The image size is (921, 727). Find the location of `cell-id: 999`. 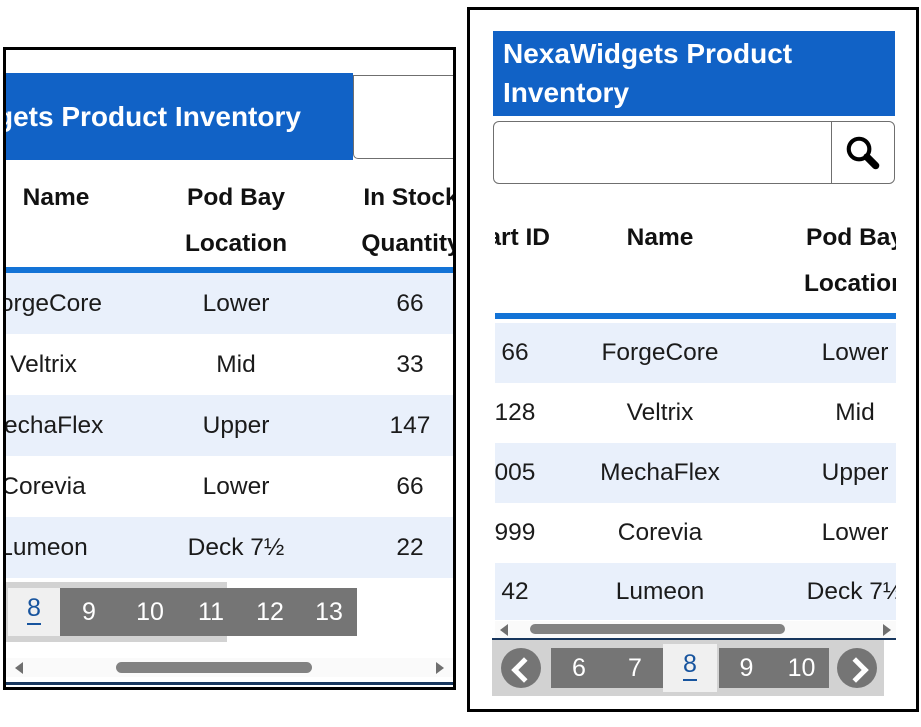

cell-id: 999 is located at coordinates (515, 532).